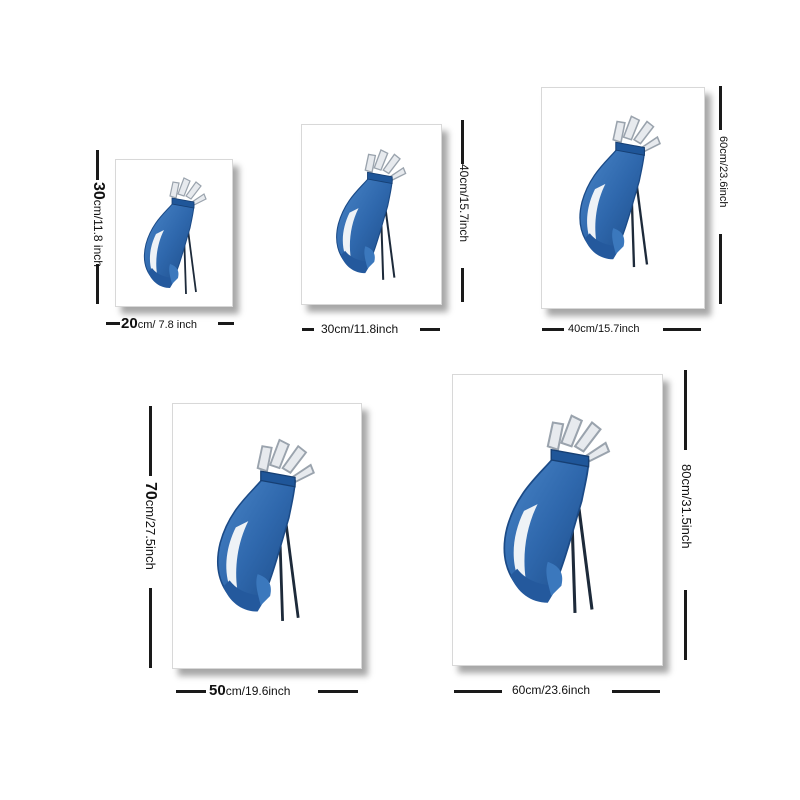  What do you see at coordinates (686, 506) in the screenshot?
I see `height-label-60x80: 80cm/31.5inch` at bounding box center [686, 506].